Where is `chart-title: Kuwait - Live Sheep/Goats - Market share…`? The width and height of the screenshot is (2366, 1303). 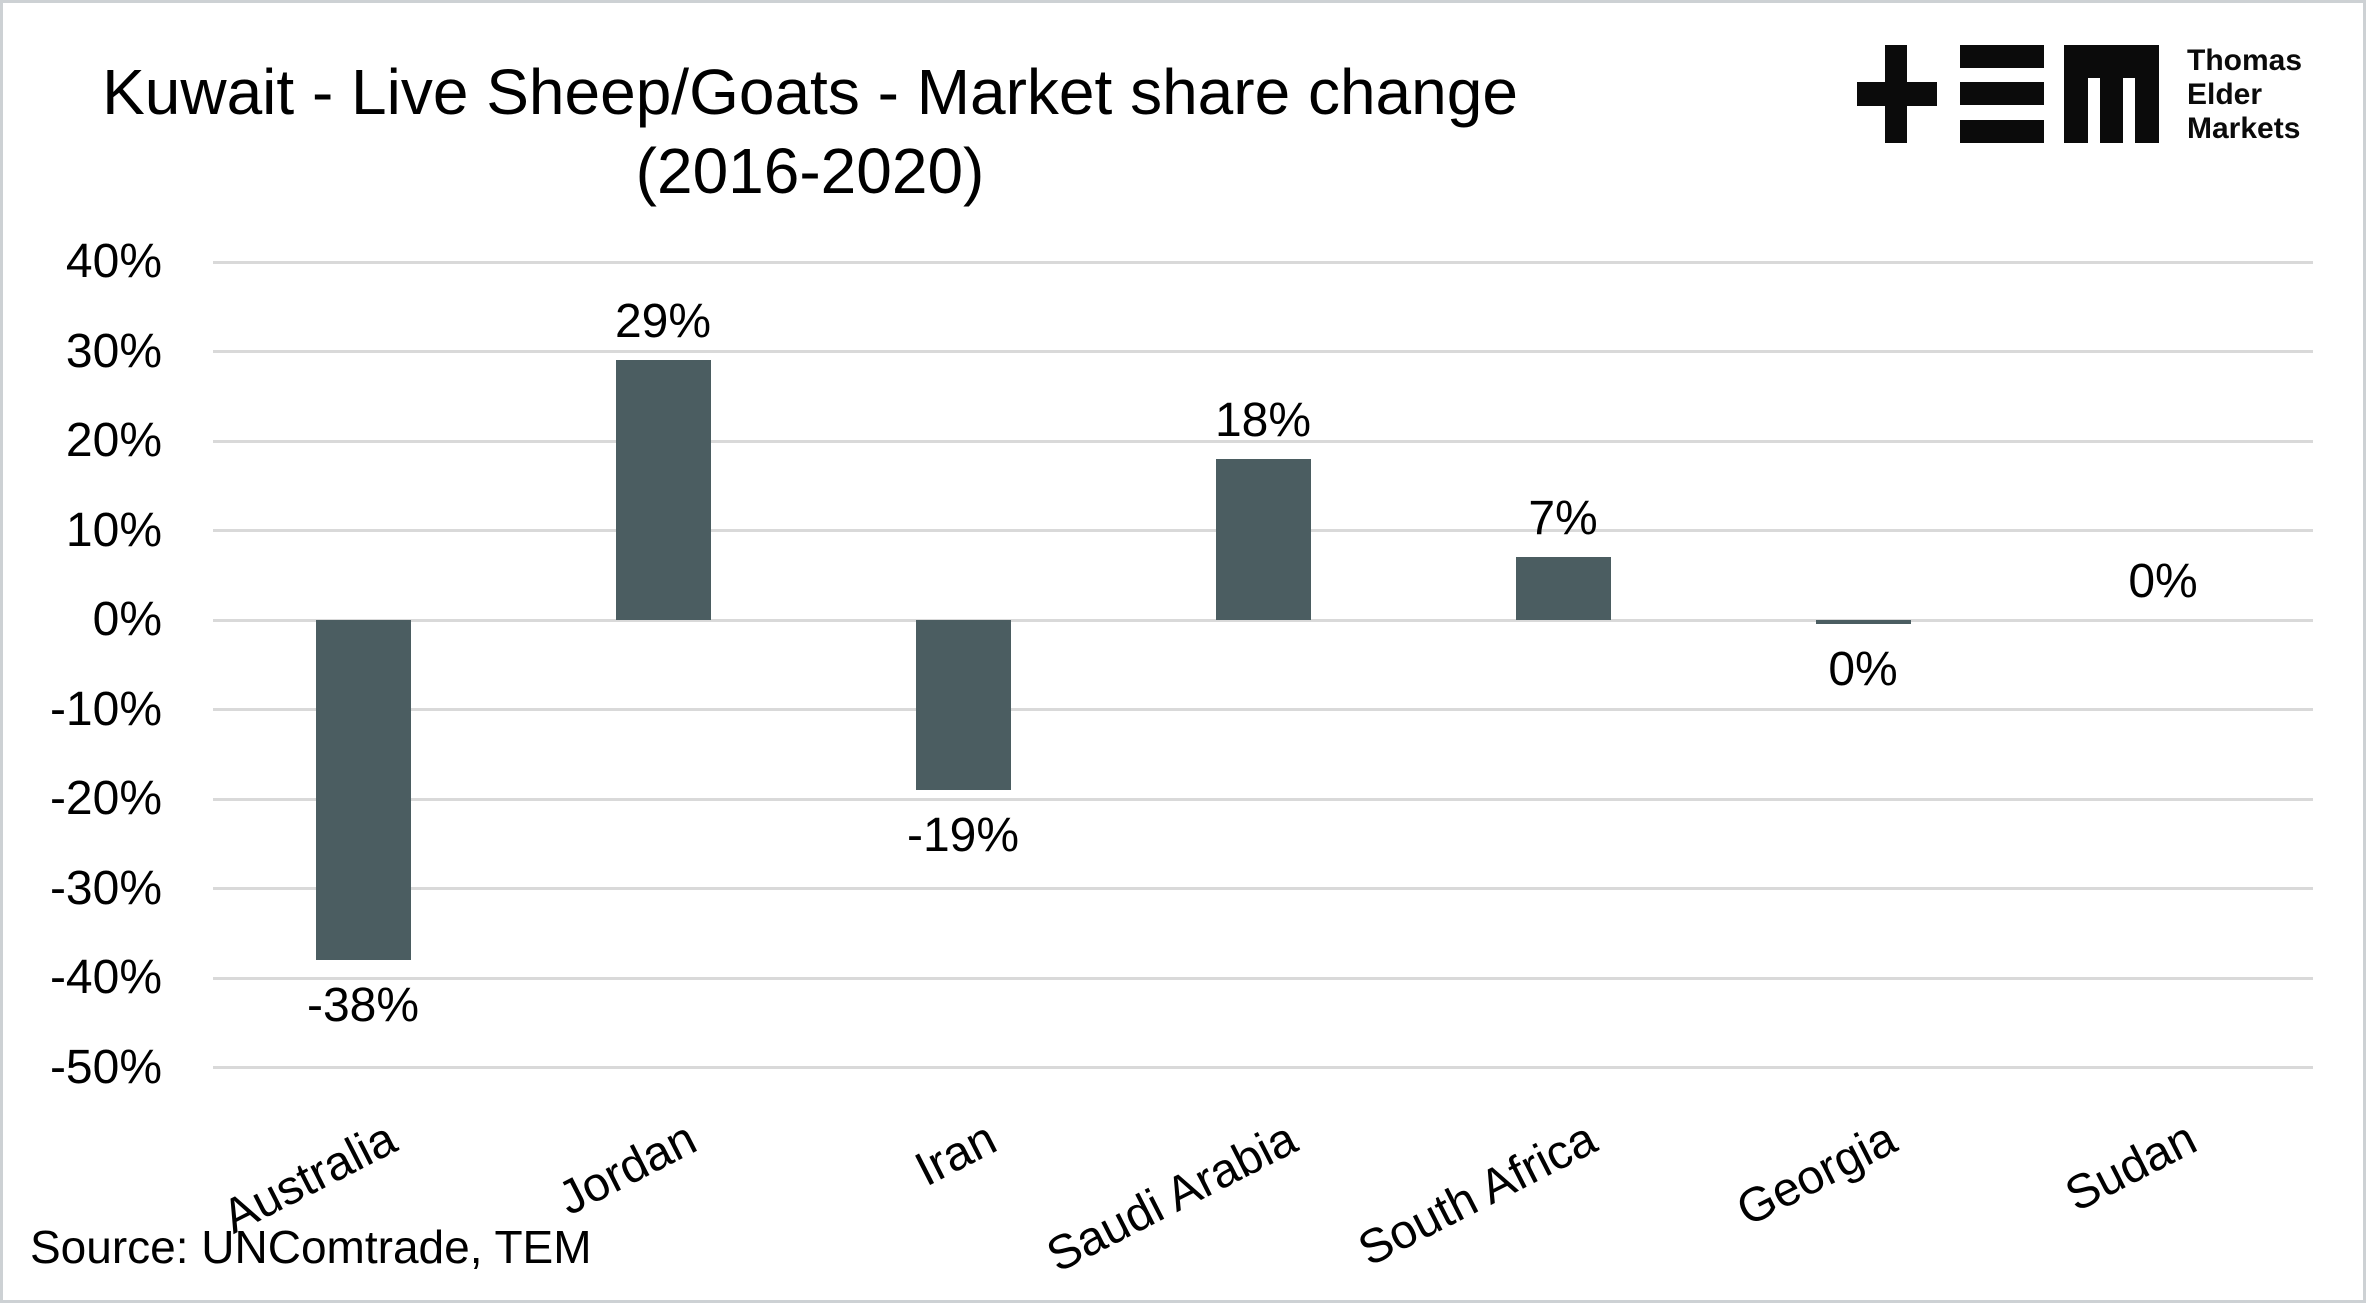
chart-title: Kuwait - Live Sheep/Goats - Market share… is located at coordinates (810, 132).